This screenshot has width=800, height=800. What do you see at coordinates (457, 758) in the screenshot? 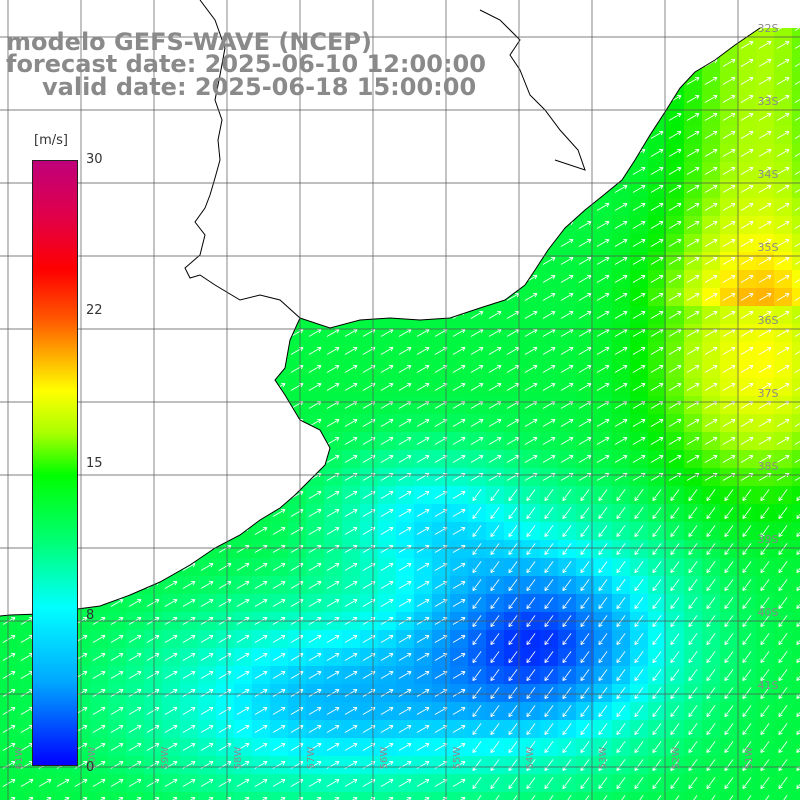
I see `longitude-label: 55W` at bounding box center [457, 758].